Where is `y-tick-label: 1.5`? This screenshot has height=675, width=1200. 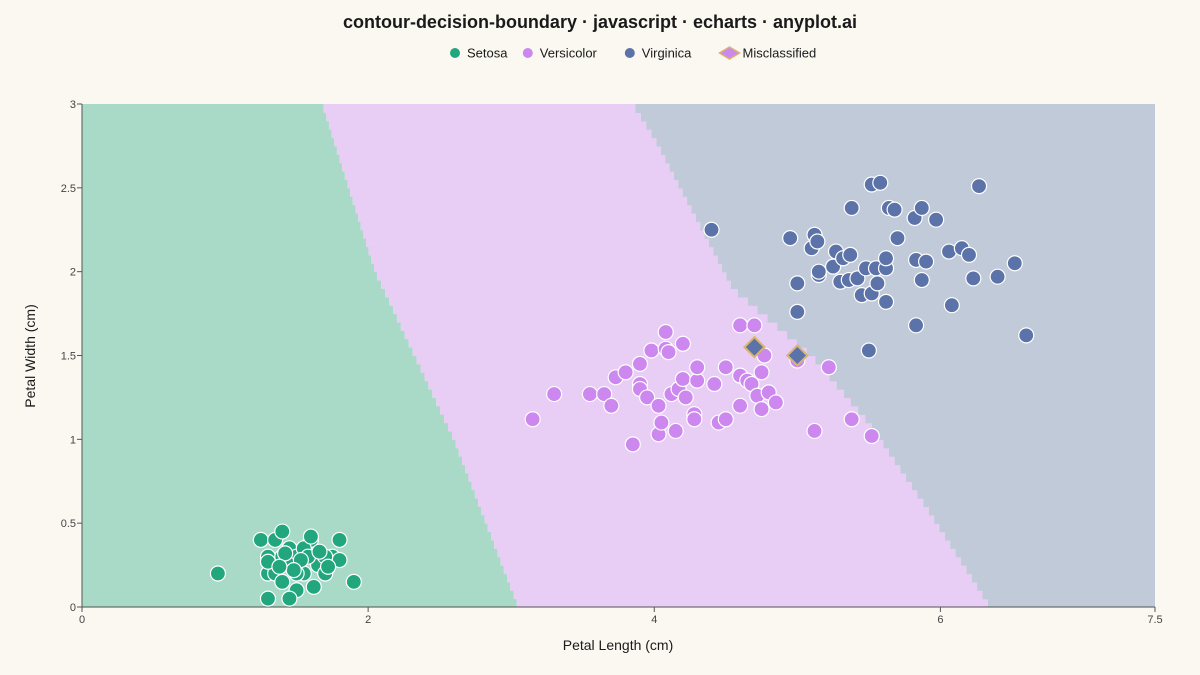
y-tick-label: 1.5 is located at coordinates (68, 357).